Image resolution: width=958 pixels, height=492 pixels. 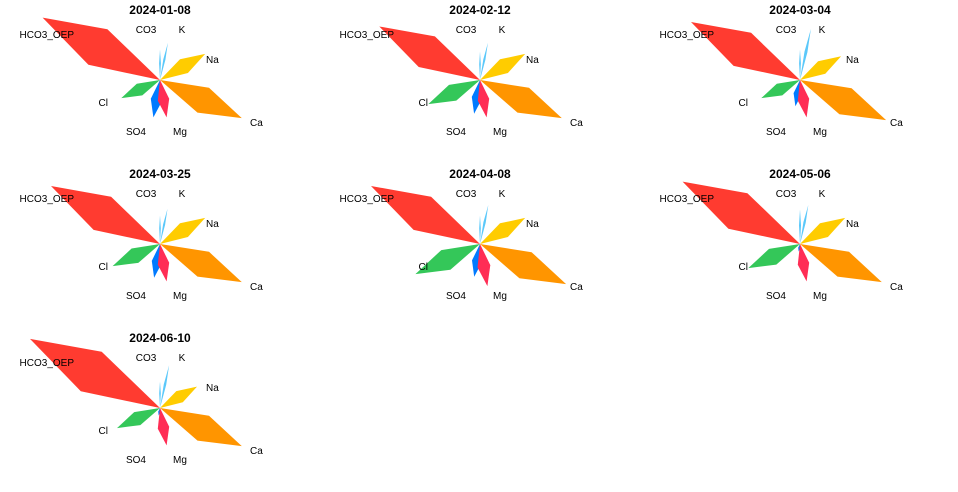 I want to click on star-chart-2024-03-04: 2024-03-04 HCO3_OEP CO3 K Na Ca Mg SO4 Cl, so click(x=782, y=70).